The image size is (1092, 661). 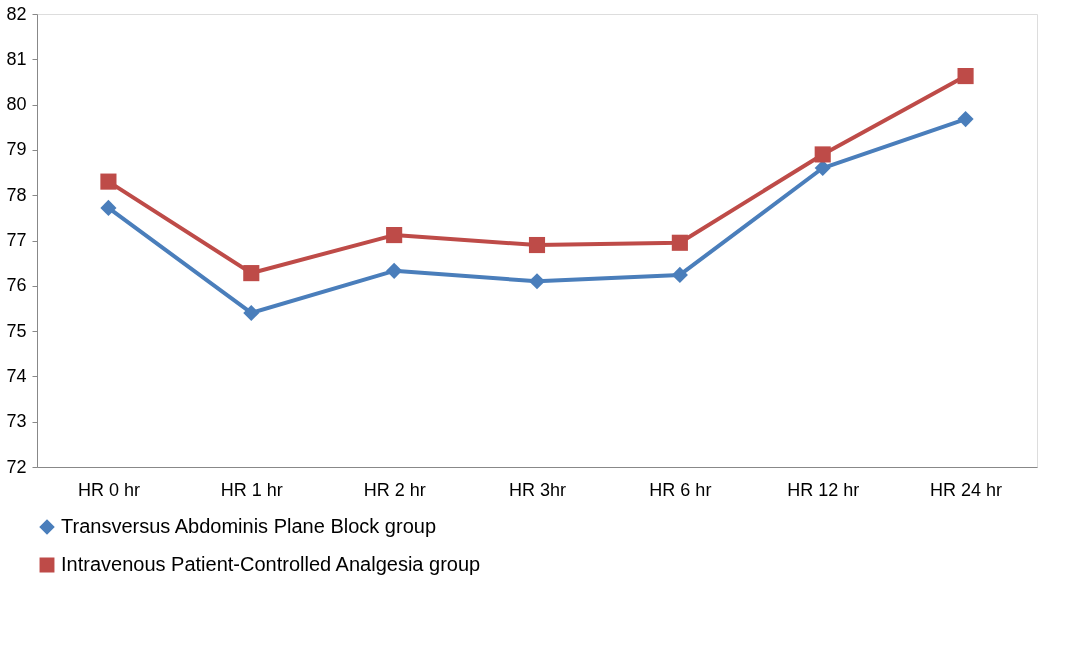 I want to click on y-tick-label: 81, so click(x=16, y=58).